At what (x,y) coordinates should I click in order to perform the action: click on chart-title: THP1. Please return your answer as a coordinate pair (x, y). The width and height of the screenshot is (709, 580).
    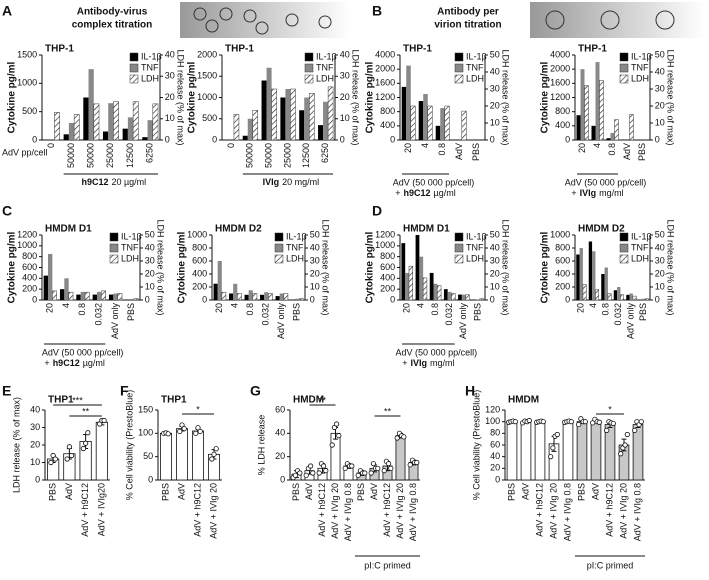
    Looking at the image, I should click on (174, 400).